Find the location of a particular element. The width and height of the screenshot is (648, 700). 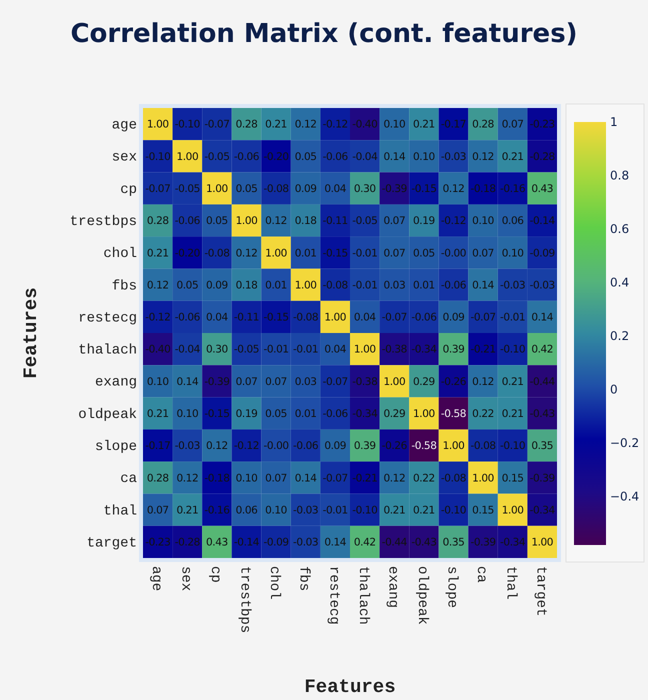

data-label: -0.04 is located at coordinates (365, 156).